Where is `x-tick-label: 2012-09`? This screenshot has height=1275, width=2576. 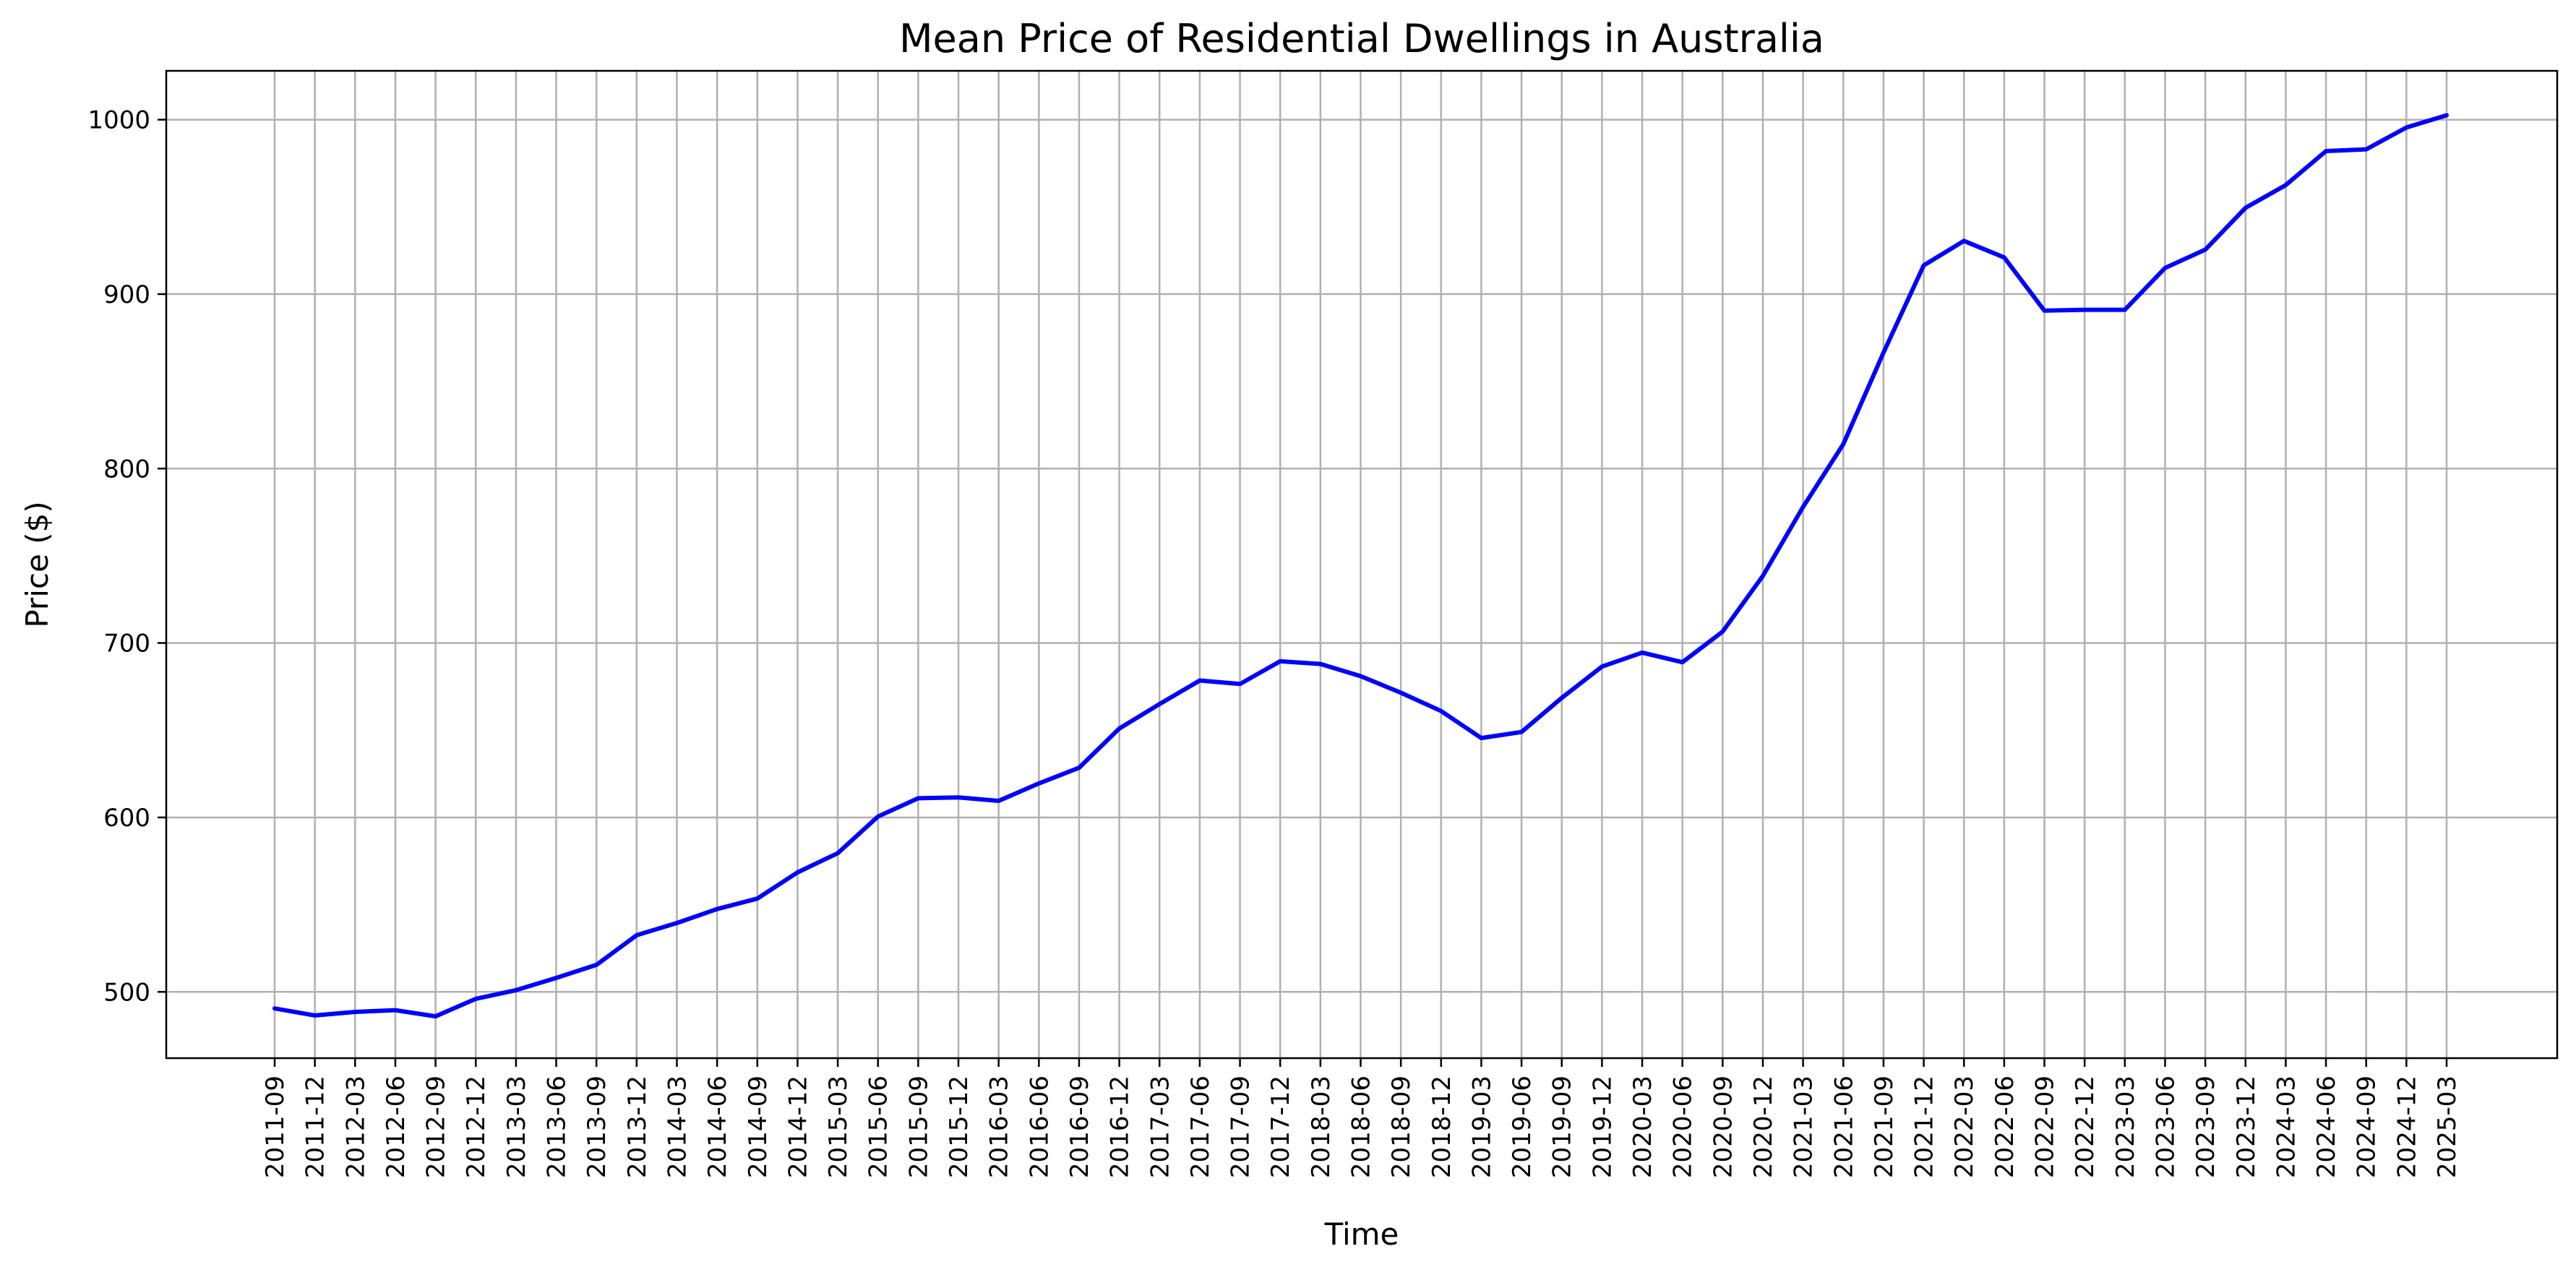 x-tick-label: 2012-09 is located at coordinates (437, 1127).